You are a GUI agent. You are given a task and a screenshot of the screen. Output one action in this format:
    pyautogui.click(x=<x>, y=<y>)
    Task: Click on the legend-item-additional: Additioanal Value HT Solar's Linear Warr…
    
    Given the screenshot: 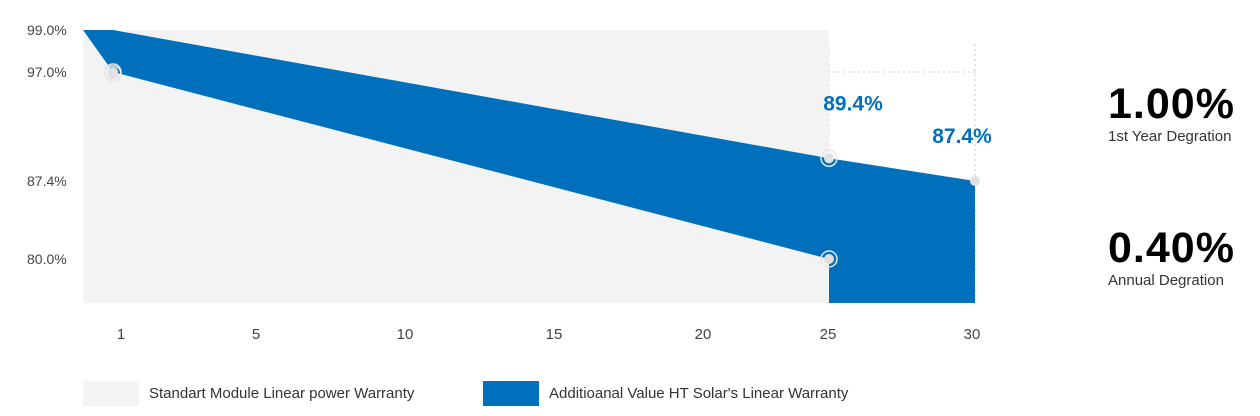 What is the action you would take?
    pyautogui.click(x=665, y=393)
    